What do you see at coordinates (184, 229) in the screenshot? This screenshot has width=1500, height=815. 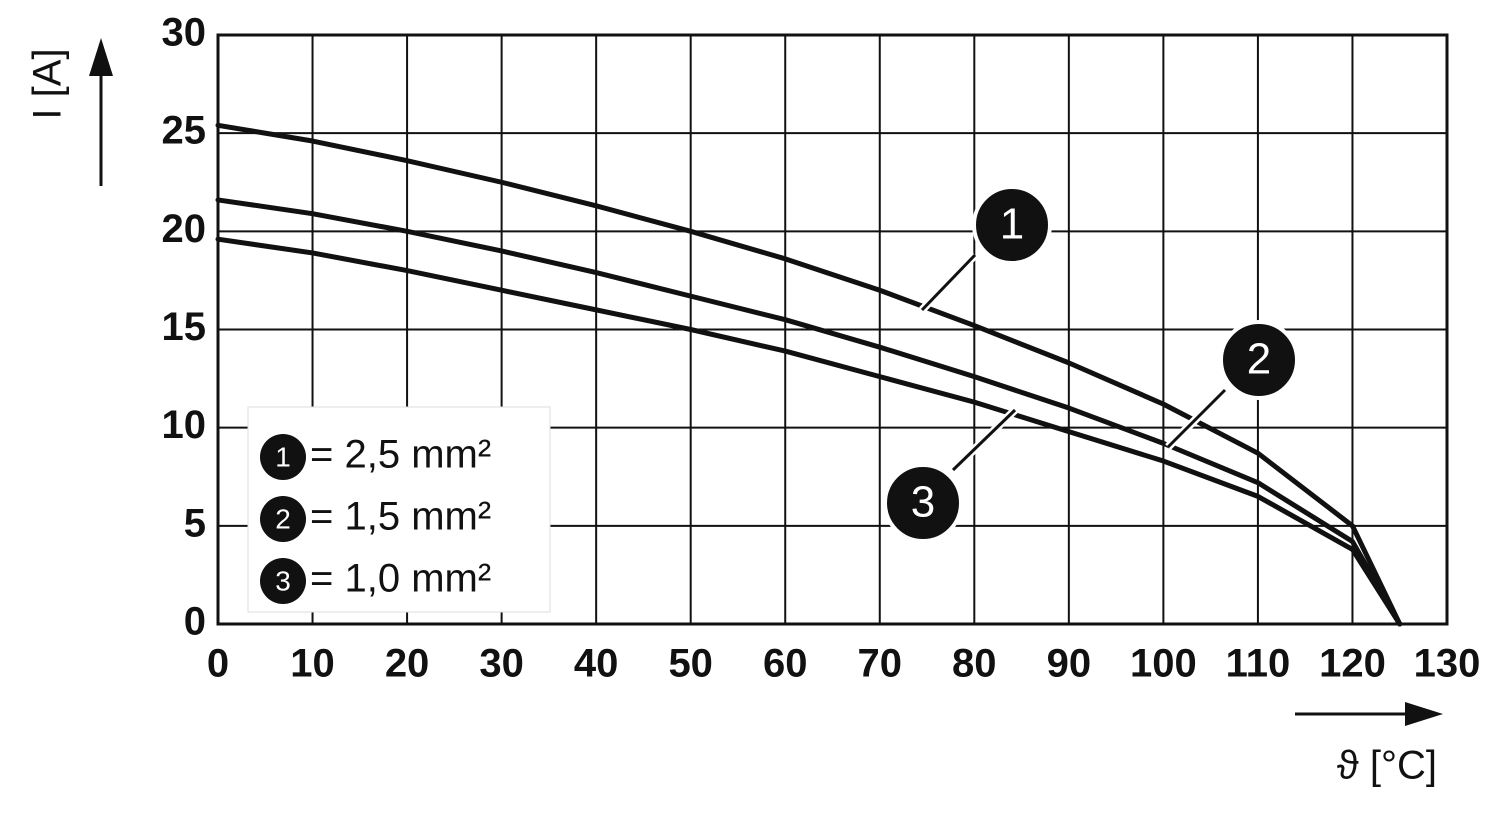 I see `y-tick-label: 20` at bounding box center [184, 229].